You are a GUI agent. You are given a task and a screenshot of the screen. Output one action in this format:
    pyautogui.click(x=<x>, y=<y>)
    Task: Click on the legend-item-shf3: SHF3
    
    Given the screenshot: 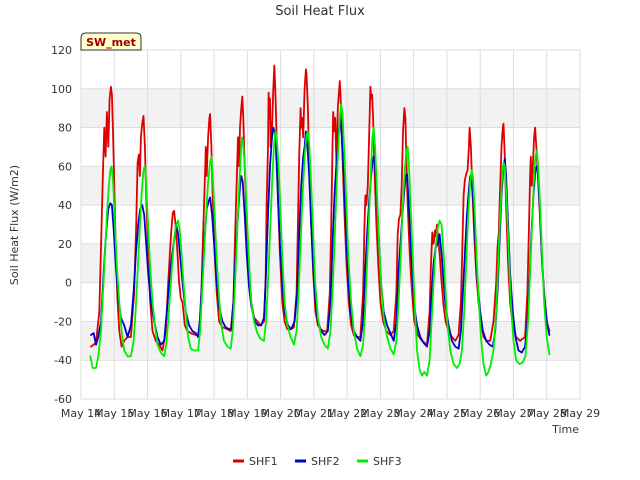 What is the action you would take?
    pyautogui.click(x=379, y=461)
    